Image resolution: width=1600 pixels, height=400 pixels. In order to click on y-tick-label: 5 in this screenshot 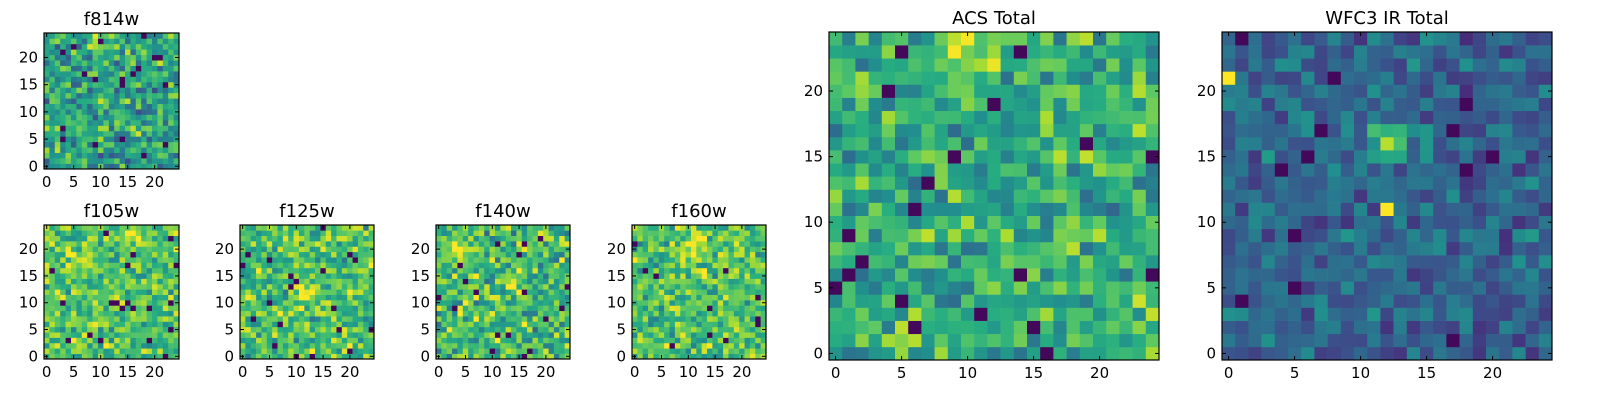, I will do `click(229, 330)`.